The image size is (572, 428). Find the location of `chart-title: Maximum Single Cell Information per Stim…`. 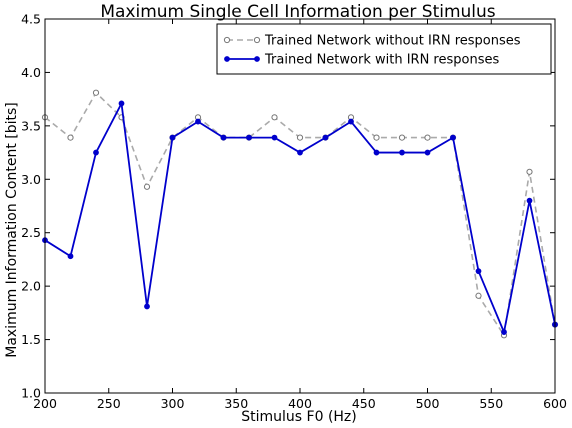

chart-title: Maximum Single Cell Information per Stim… is located at coordinates (297, 12).